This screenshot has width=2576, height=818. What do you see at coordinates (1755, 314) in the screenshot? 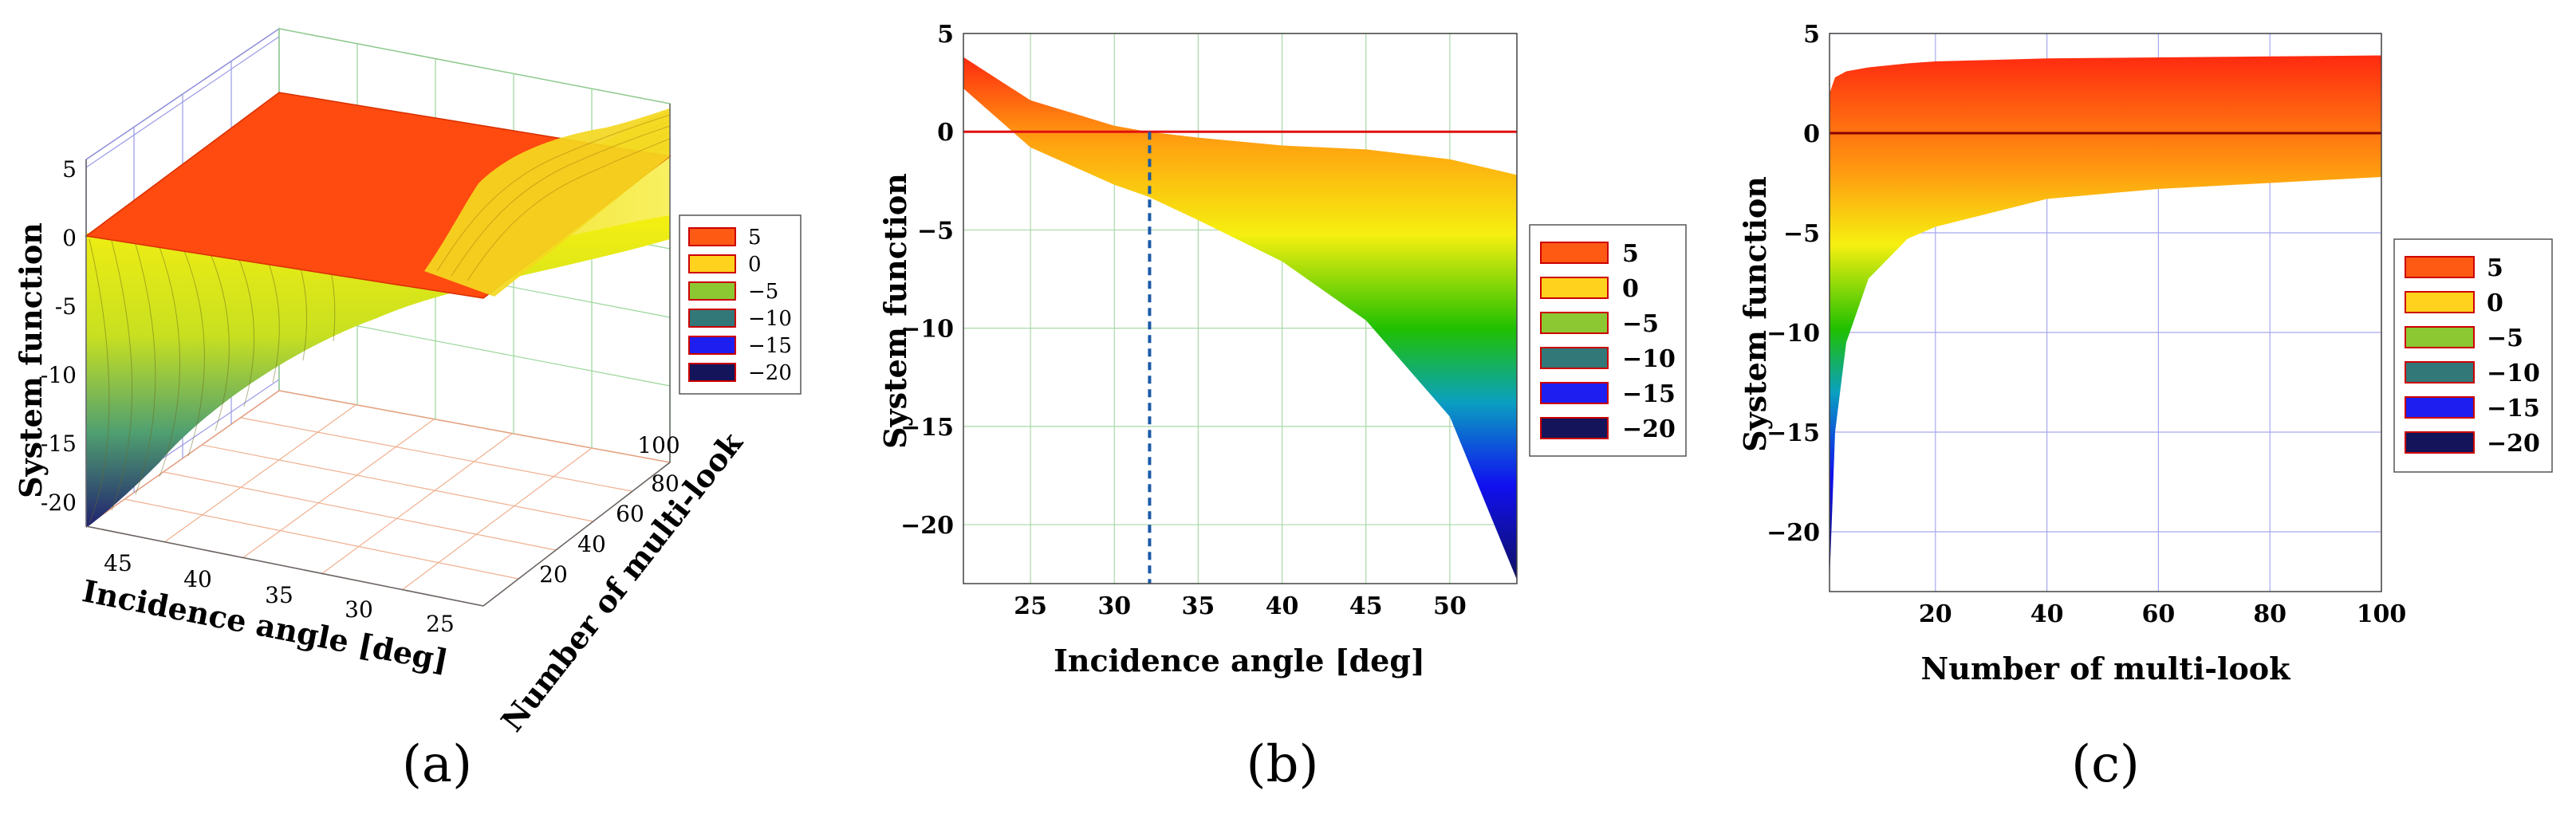
I see `c-y-label: System function` at bounding box center [1755, 314].